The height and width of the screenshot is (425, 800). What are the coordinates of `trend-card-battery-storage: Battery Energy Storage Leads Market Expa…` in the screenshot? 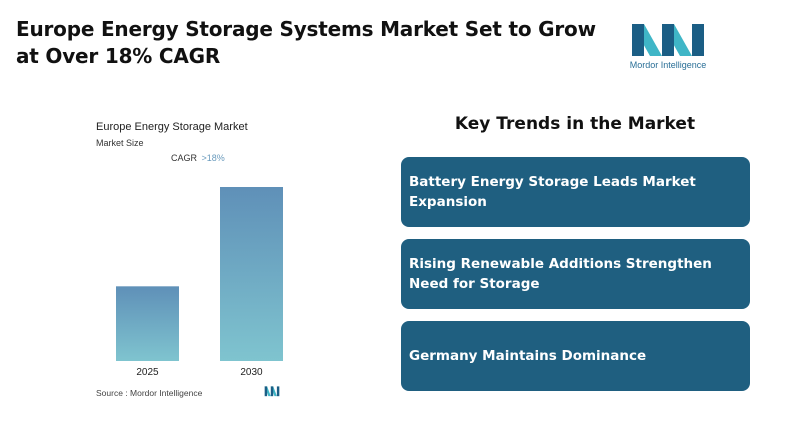 It's located at (575, 192).